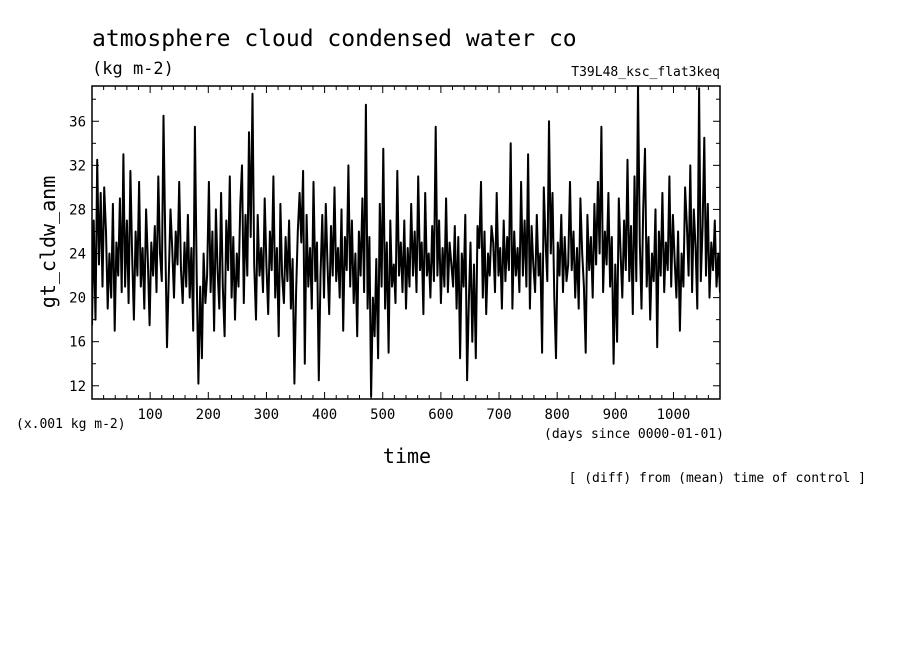  I want to click on x-tick-label: 100, so click(149, 415).